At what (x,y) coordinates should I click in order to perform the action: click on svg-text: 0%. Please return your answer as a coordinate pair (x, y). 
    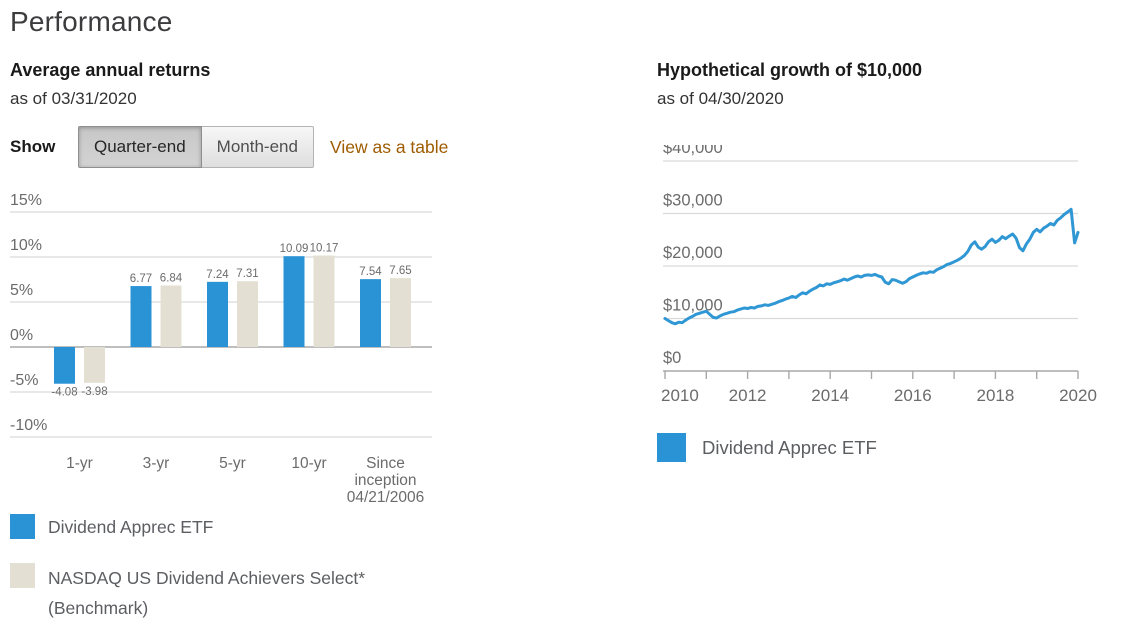
    Looking at the image, I should click on (21, 335).